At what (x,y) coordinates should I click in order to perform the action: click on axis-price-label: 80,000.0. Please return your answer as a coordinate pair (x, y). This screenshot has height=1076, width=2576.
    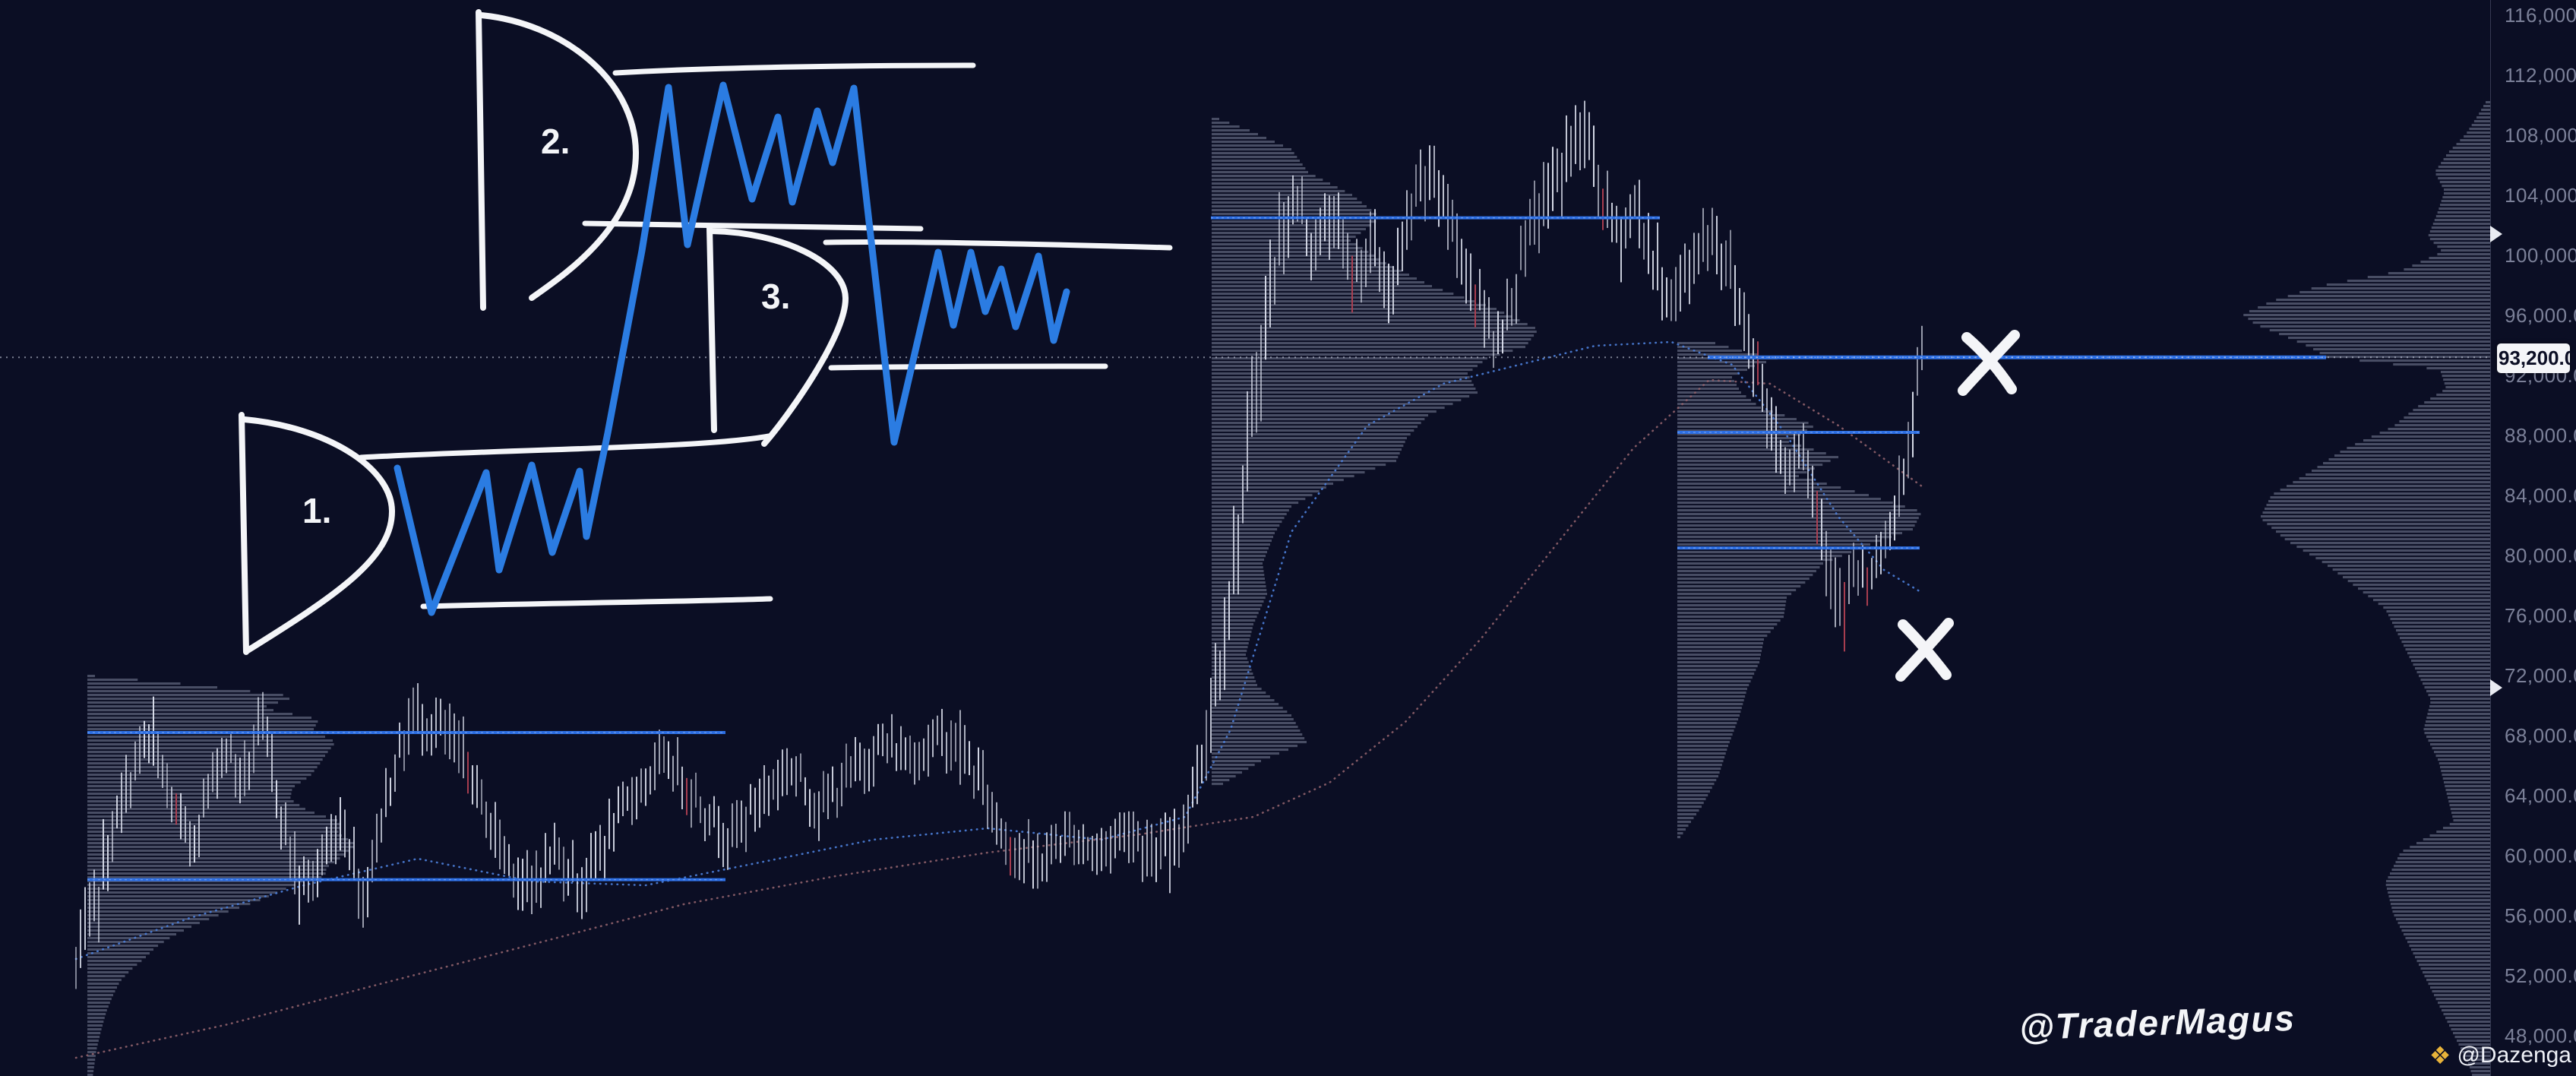
    Looking at the image, I should click on (2540, 556).